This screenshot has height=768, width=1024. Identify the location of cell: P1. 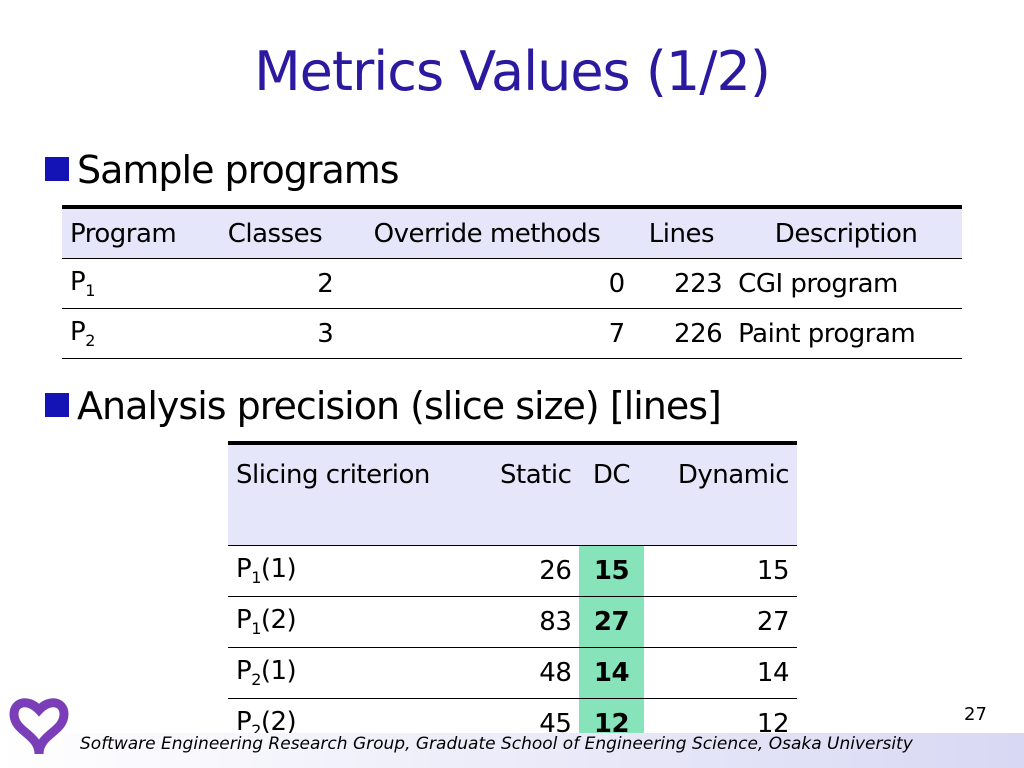
(135, 283).